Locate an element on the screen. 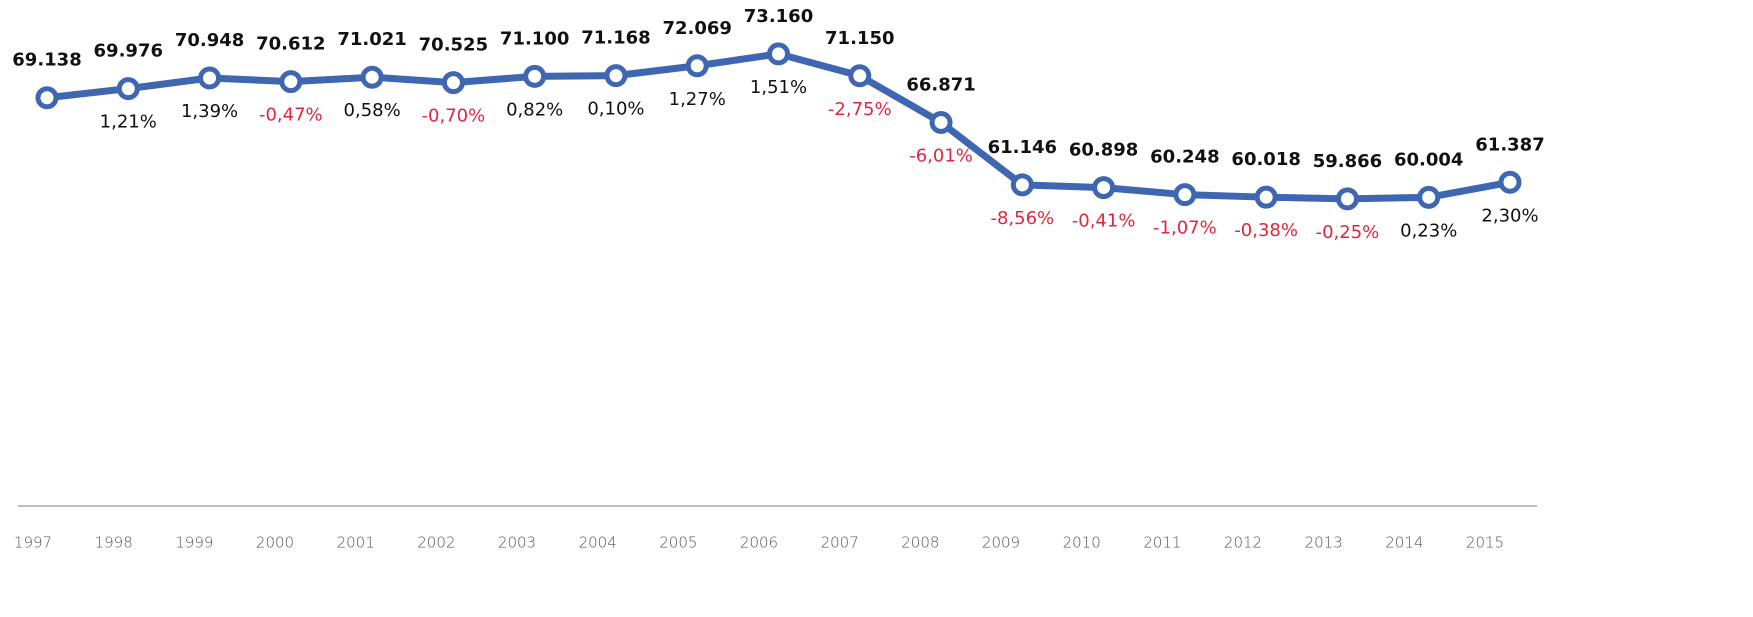 The width and height of the screenshot is (1753, 617). x-tick-label: 2005 is located at coordinates (678, 543).